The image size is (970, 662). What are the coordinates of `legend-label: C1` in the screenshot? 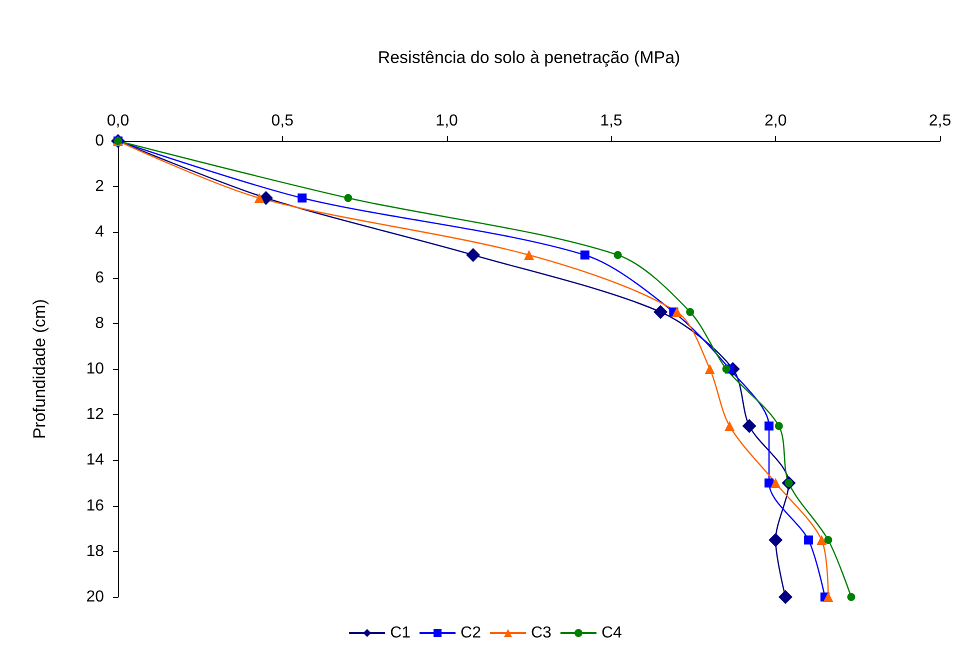 It's located at (400, 633).